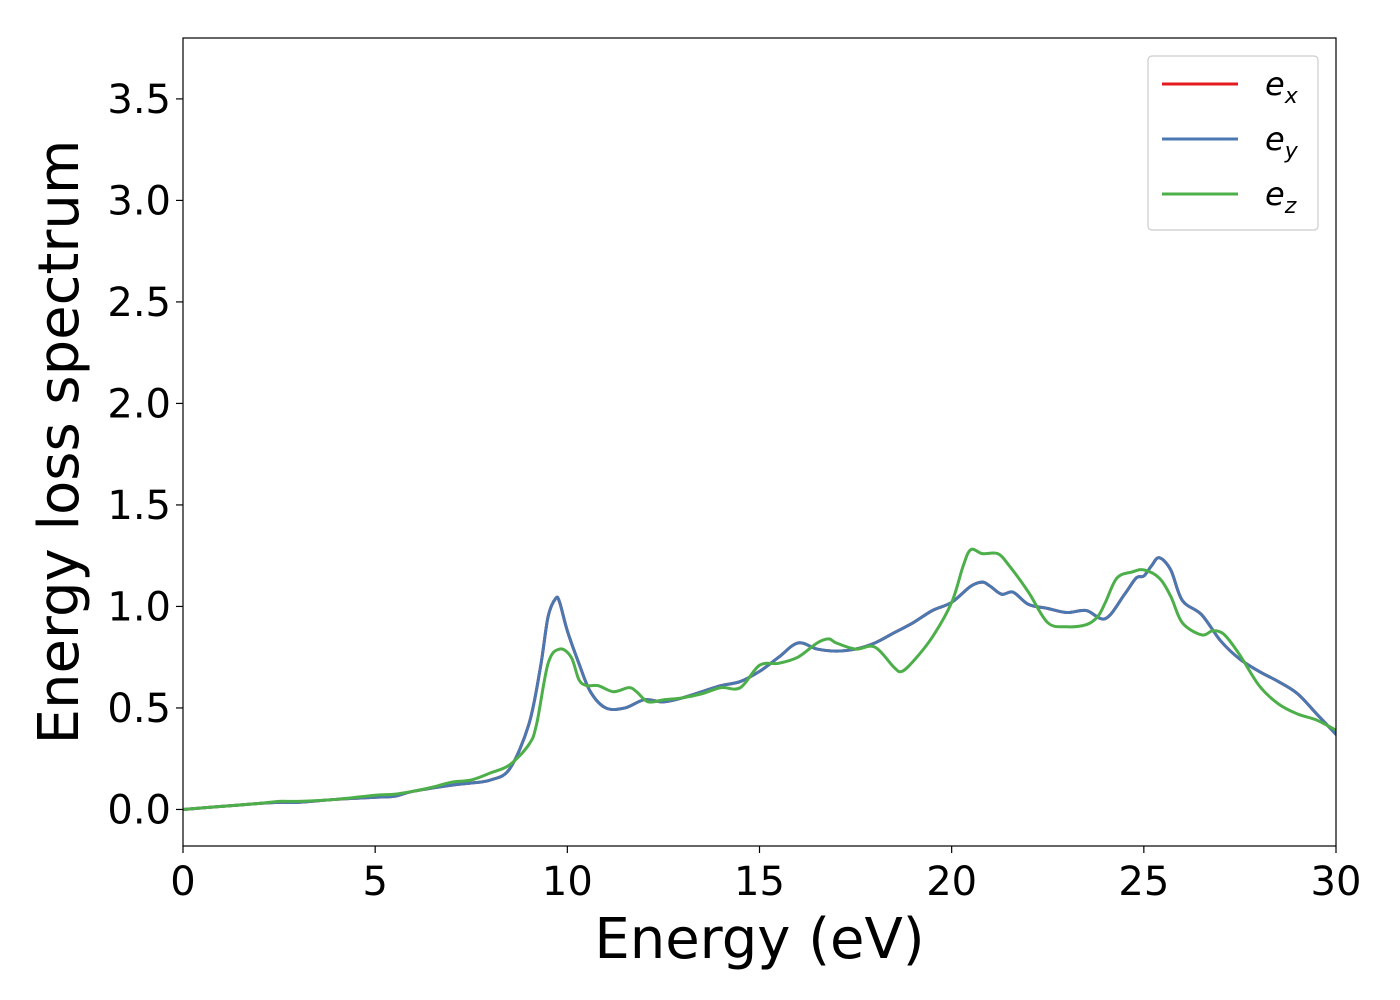 The height and width of the screenshot is (1000, 1400). What do you see at coordinates (139, 506) in the screenshot?
I see `y-tick-label: 1.5` at bounding box center [139, 506].